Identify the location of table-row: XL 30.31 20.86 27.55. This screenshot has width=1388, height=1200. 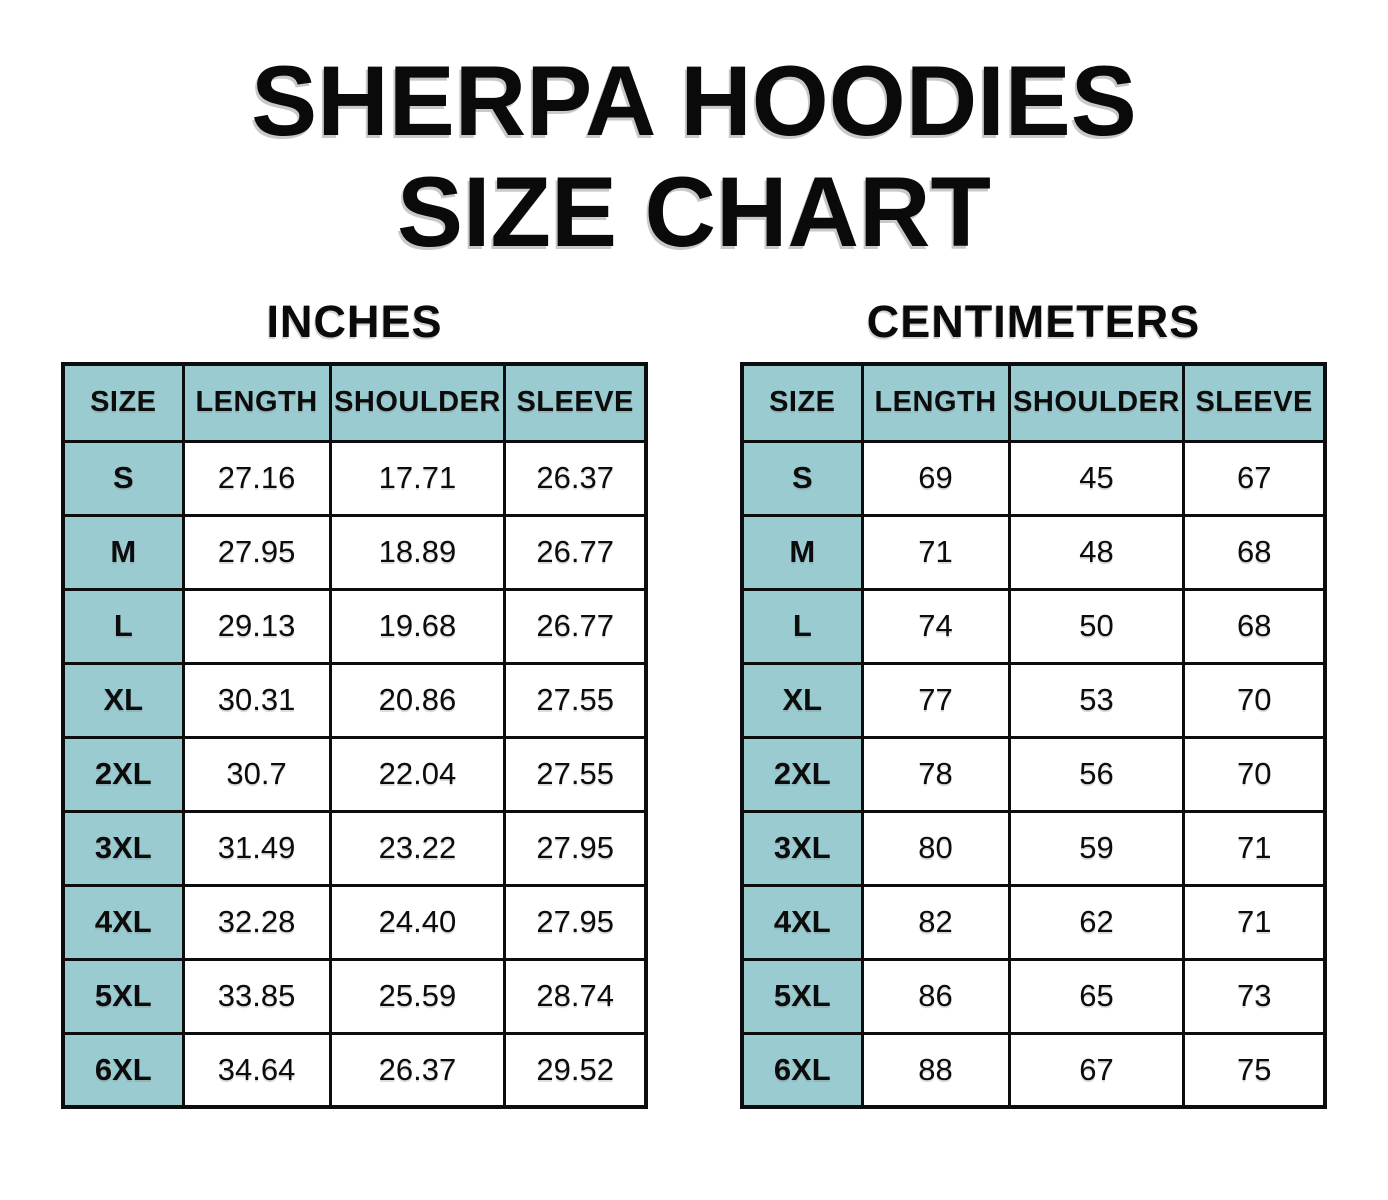
(354, 700).